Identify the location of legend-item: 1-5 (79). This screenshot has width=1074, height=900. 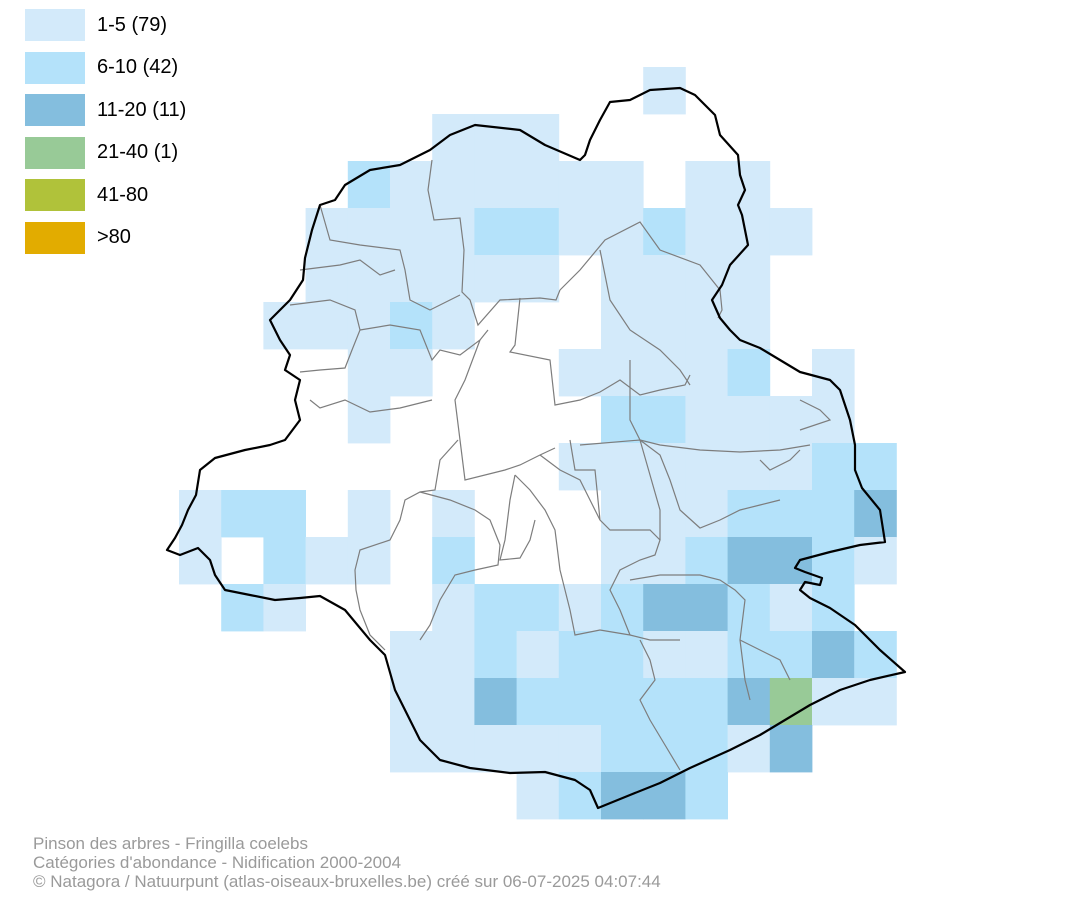
(105, 25).